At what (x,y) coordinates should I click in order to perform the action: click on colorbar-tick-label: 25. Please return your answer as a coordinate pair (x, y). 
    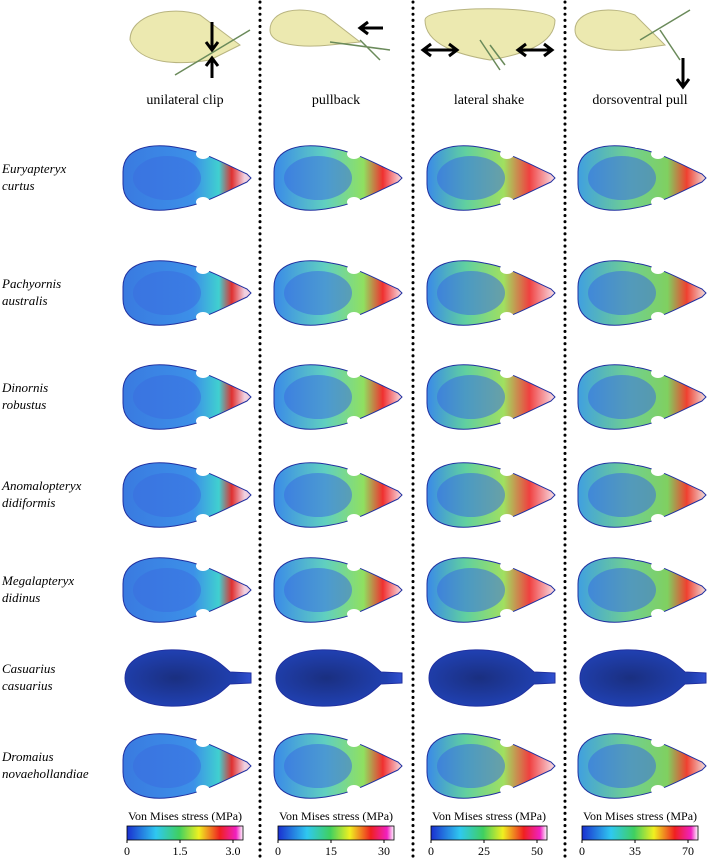
    Looking at the image, I should click on (484, 851).